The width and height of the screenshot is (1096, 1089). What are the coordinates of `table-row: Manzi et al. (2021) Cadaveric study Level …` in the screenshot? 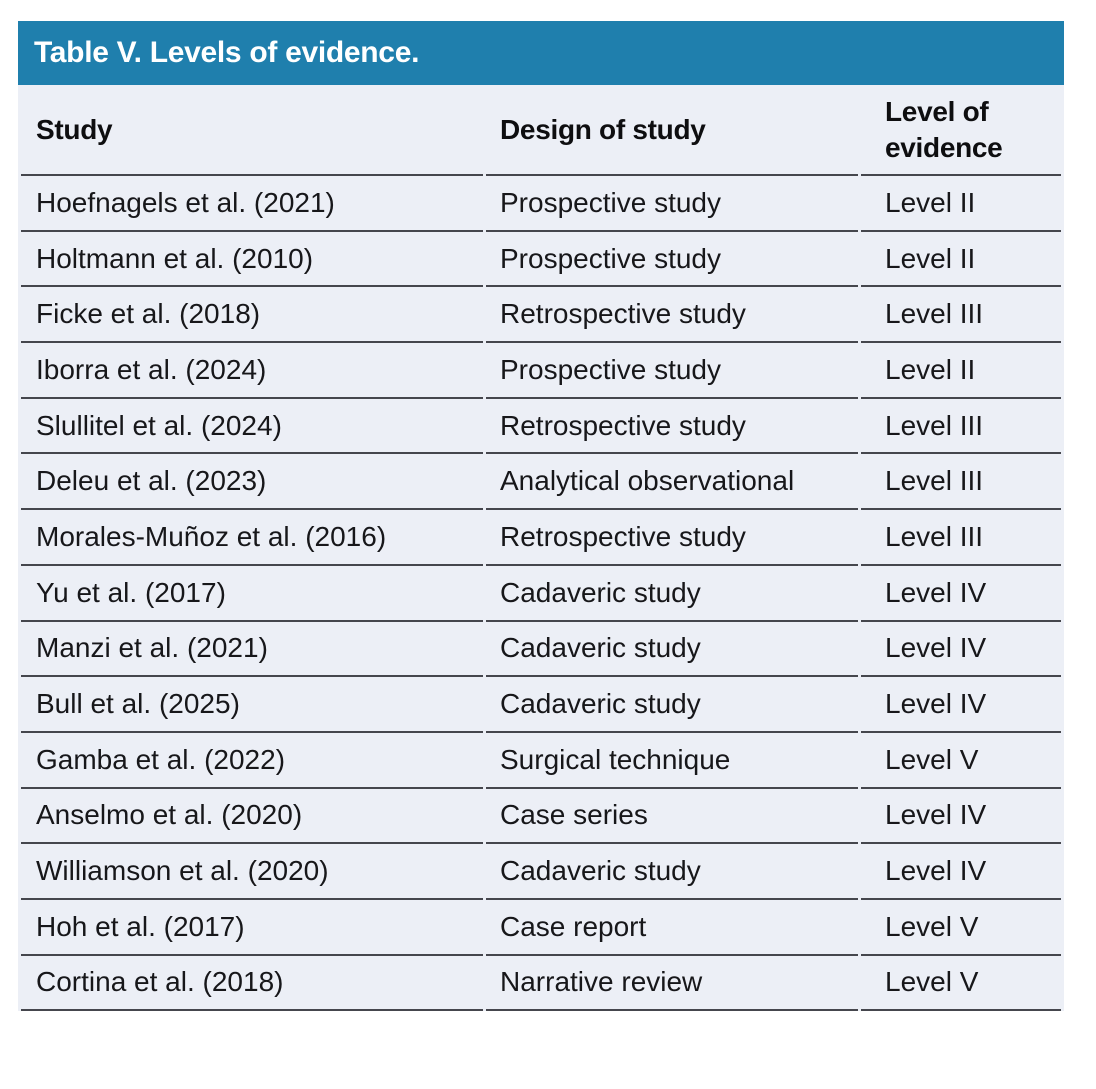 It's located at (541, 650).